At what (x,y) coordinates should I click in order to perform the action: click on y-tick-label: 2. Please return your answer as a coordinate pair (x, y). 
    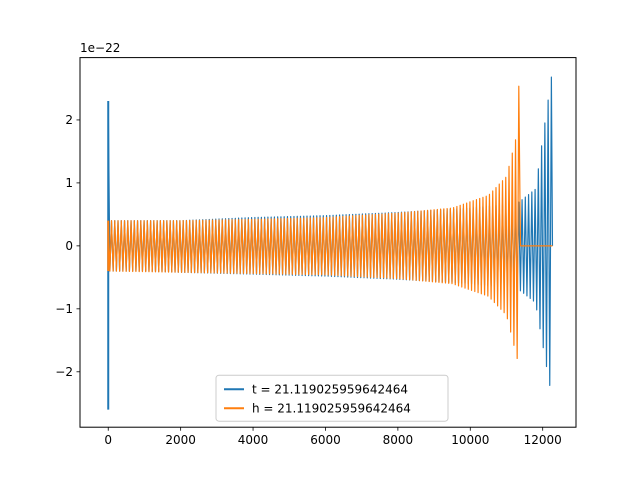
    Looking at the image, I should click on (69, 120).